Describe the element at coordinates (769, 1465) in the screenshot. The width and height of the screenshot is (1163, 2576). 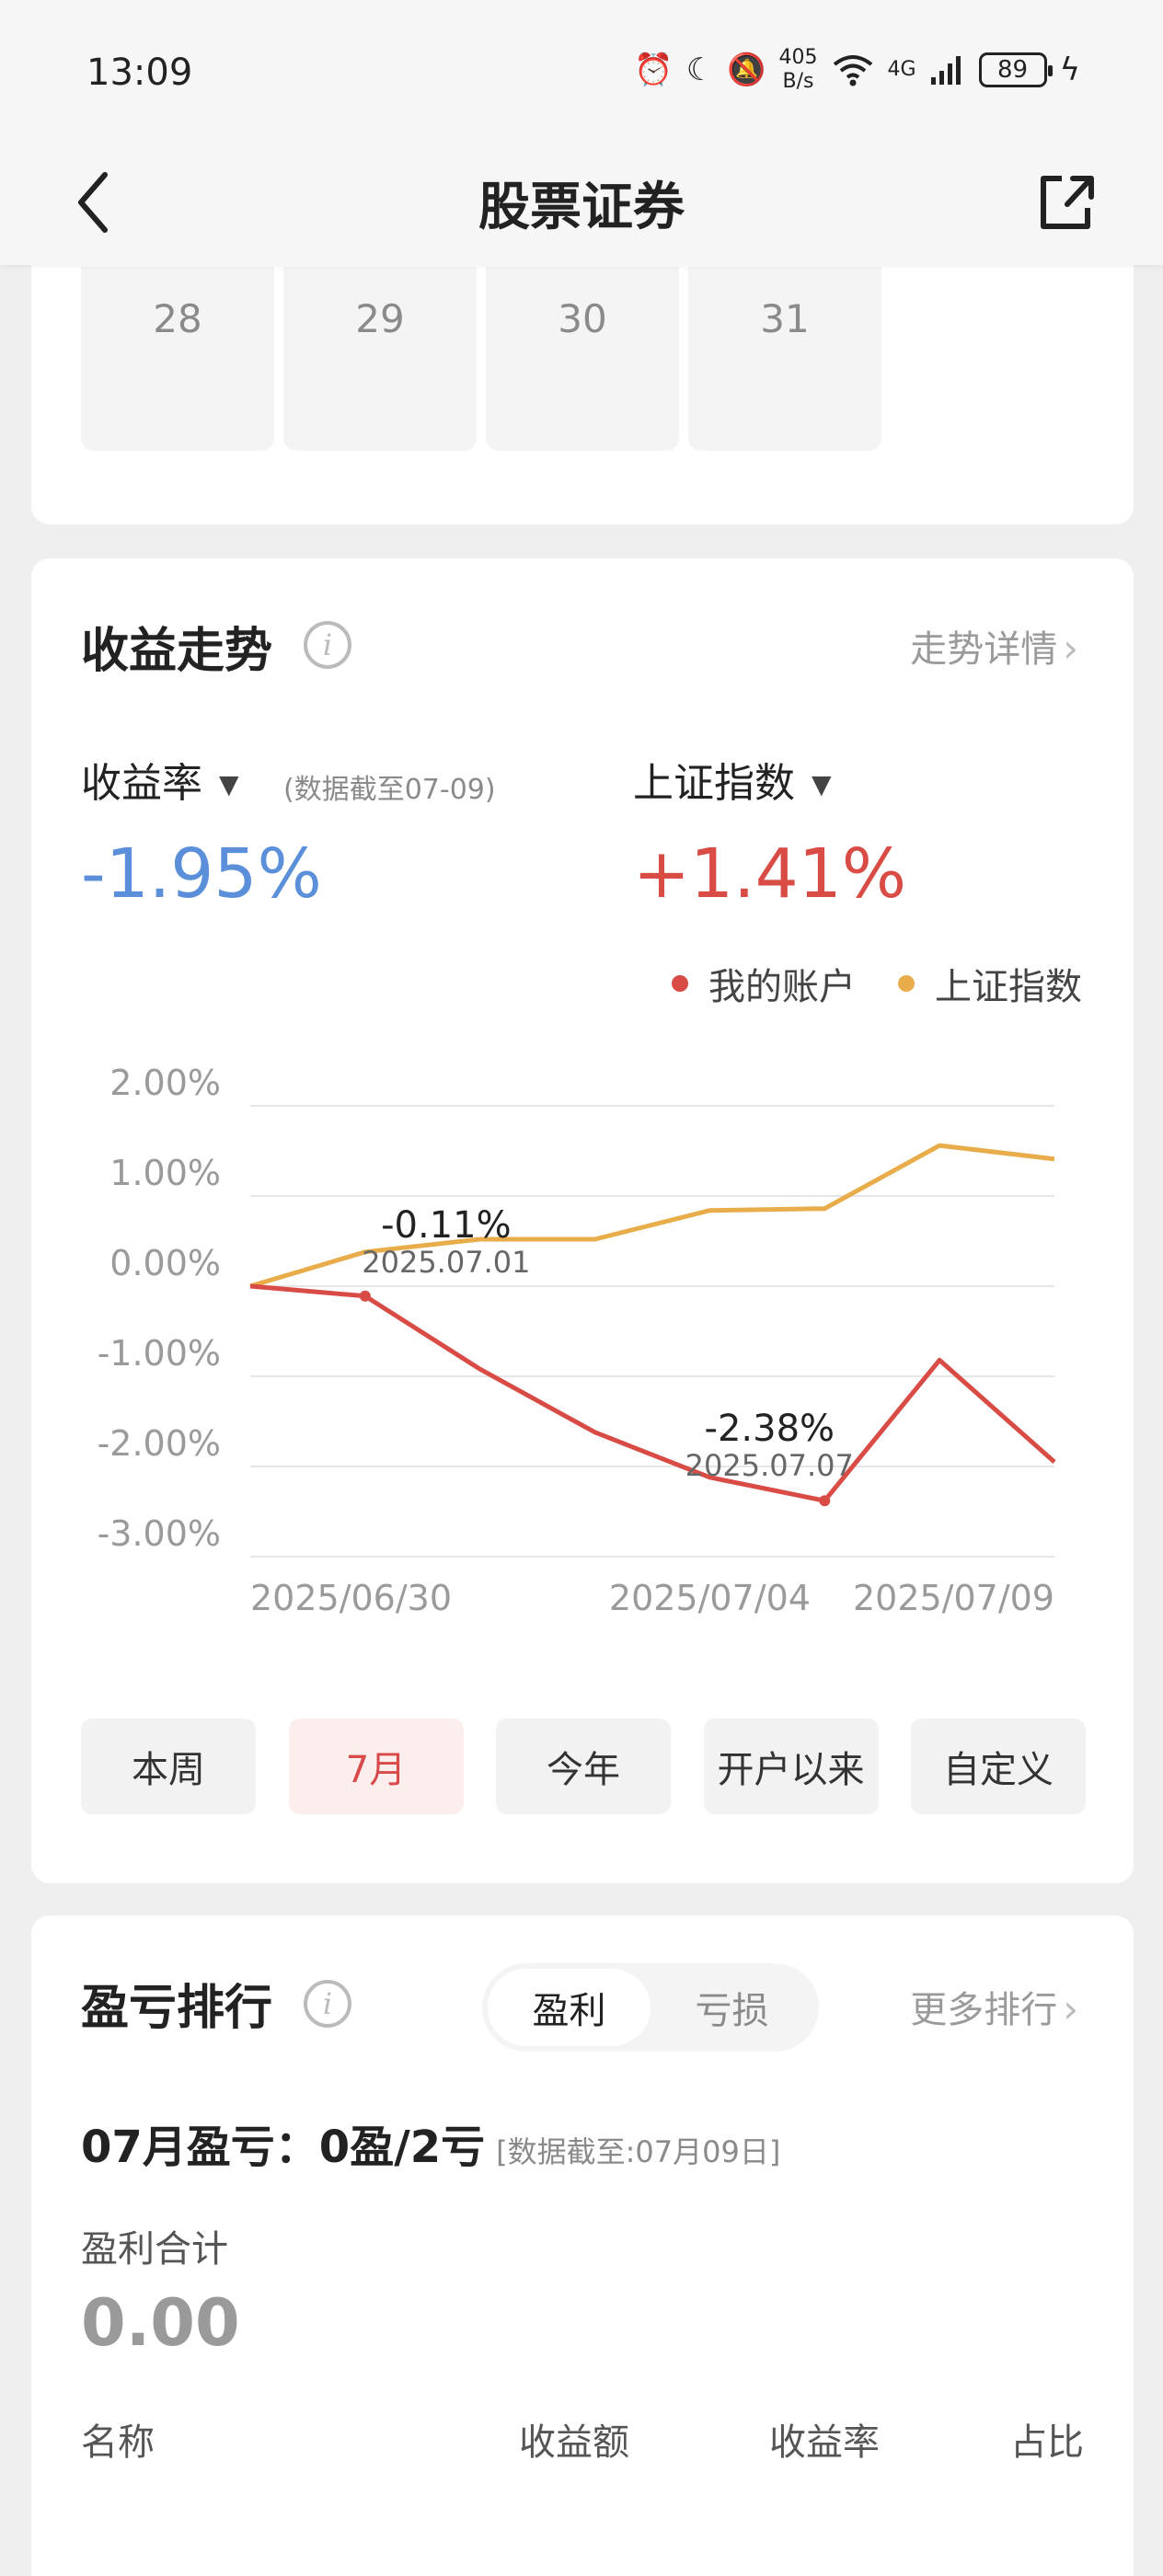
I see `data-label-date: 2025.07.07` at that location.